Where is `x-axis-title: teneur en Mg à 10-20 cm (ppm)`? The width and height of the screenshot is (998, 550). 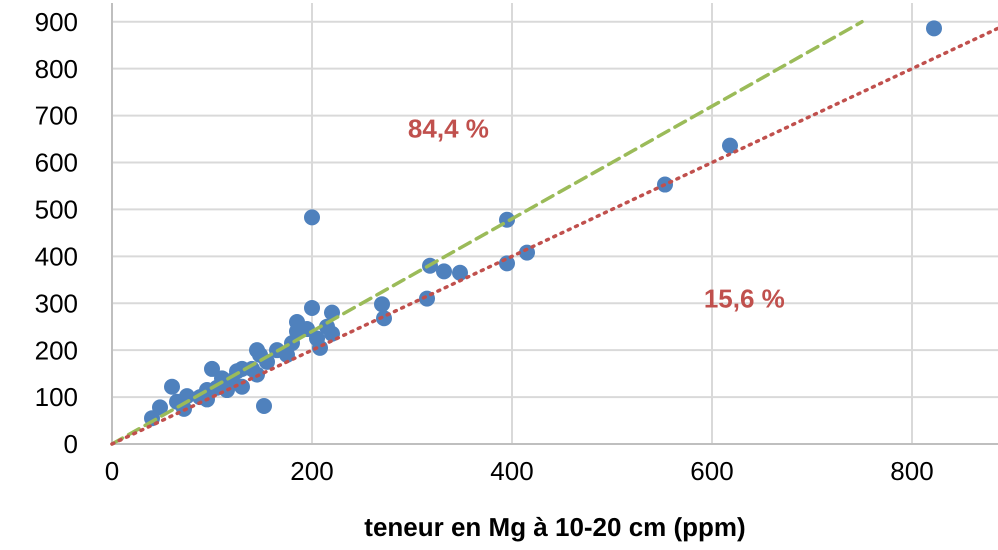
x-axis-title: teneur en Mg à 10-20 cm (ppm) is located at coordinates (555, 527).